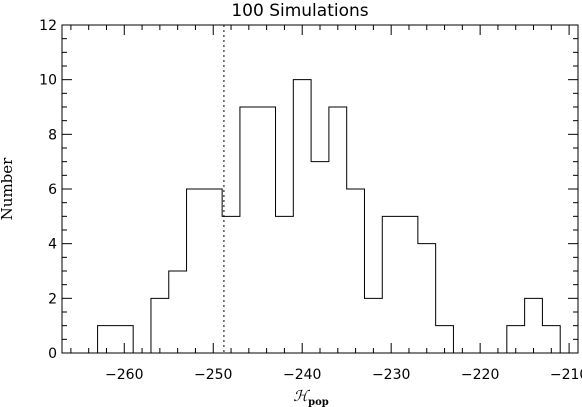 The image size is (582, 407). What do you see at coordinates (52, 135) in the screenshot?
I see `y-tick-label: 8` at bounding box center [52, 135].